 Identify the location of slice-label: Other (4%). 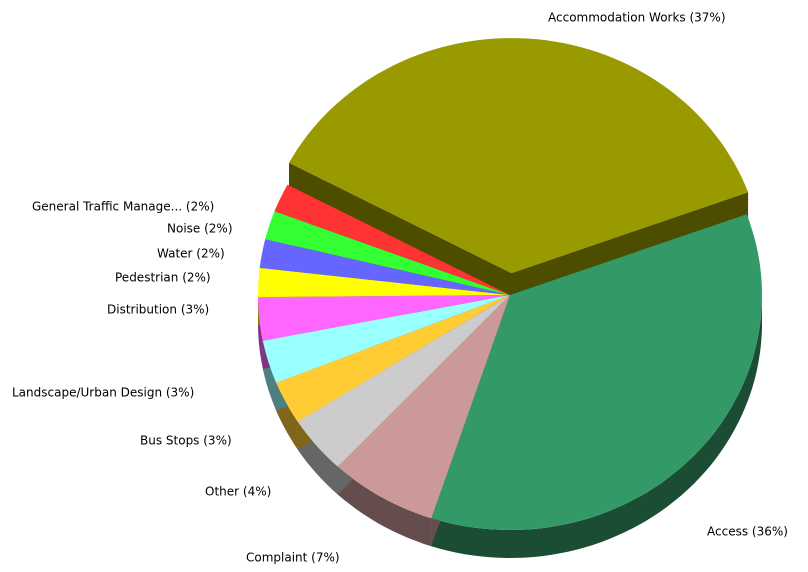
(238, 492).